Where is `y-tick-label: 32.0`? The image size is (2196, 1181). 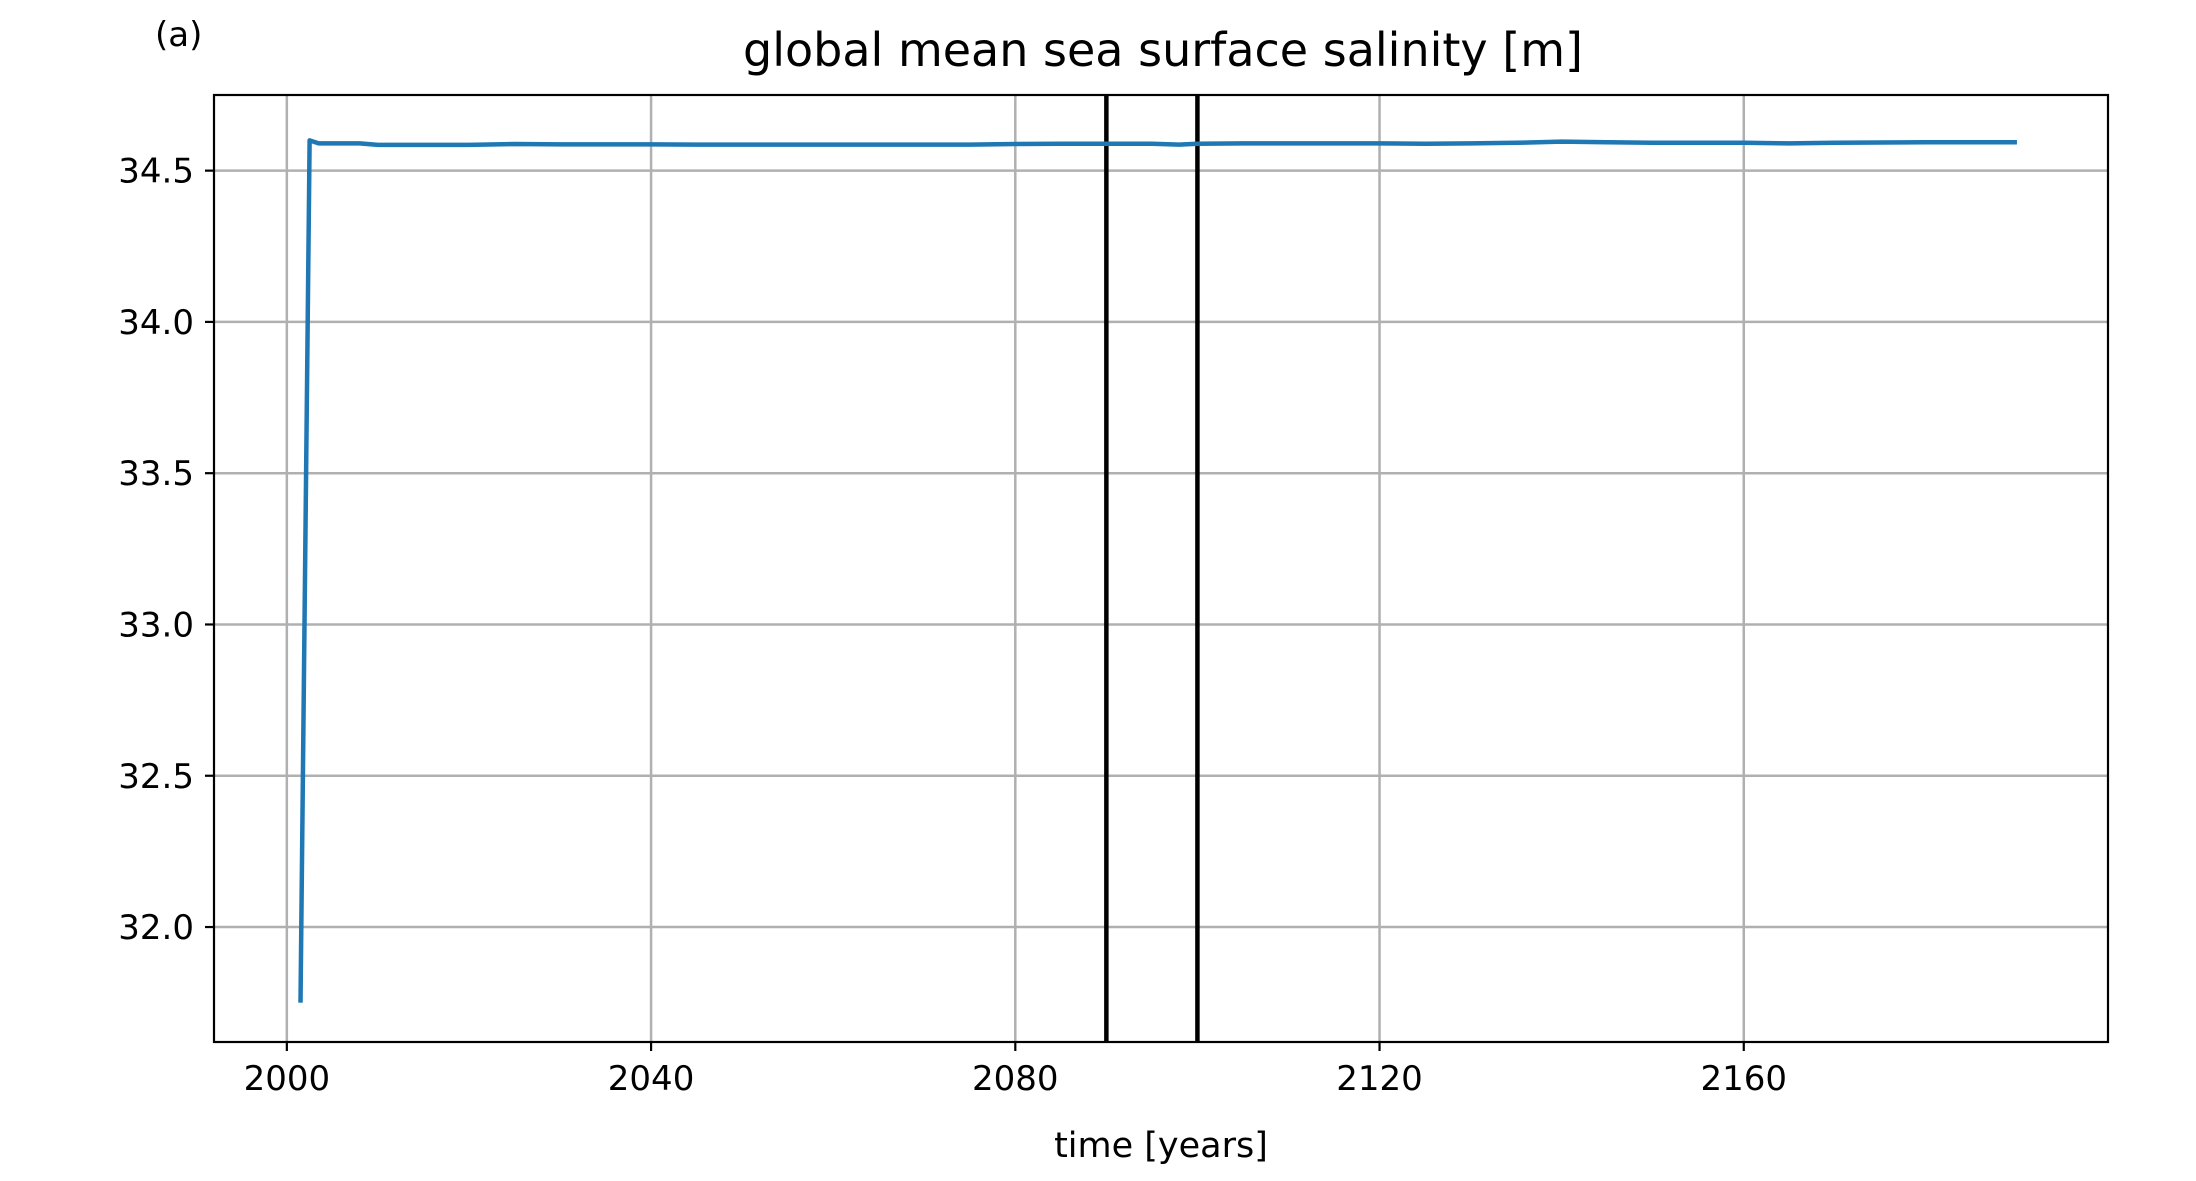 y-tick-label: 32.0 is located at coordinates (156, 928).